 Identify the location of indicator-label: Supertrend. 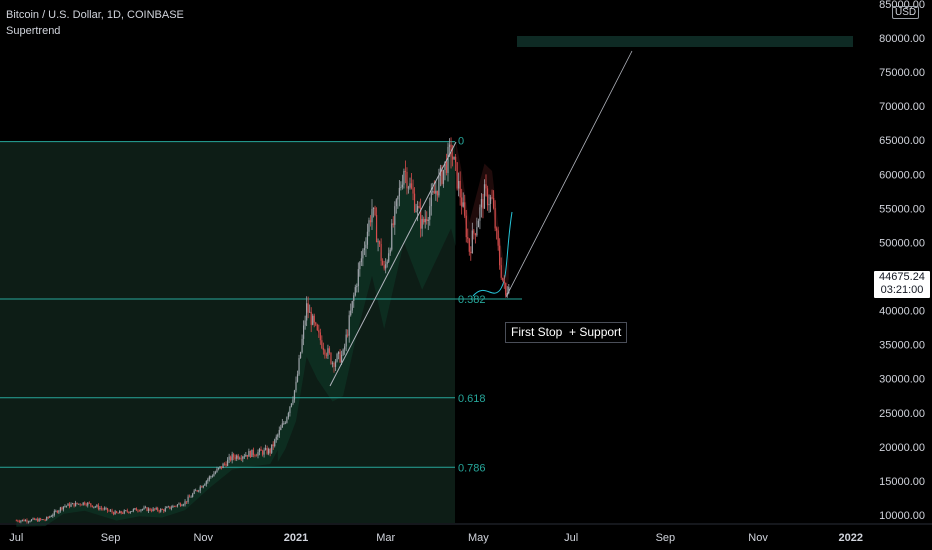
(33, 31).